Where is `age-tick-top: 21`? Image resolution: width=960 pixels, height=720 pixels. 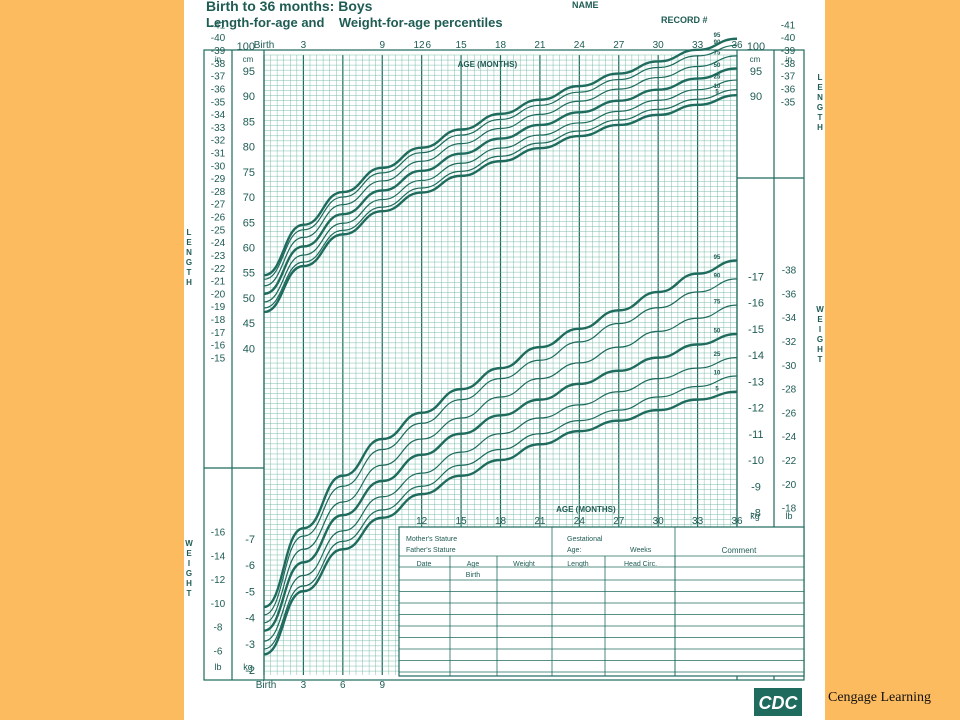
age-tick-top: 21 is located at coordinates (540, 45).